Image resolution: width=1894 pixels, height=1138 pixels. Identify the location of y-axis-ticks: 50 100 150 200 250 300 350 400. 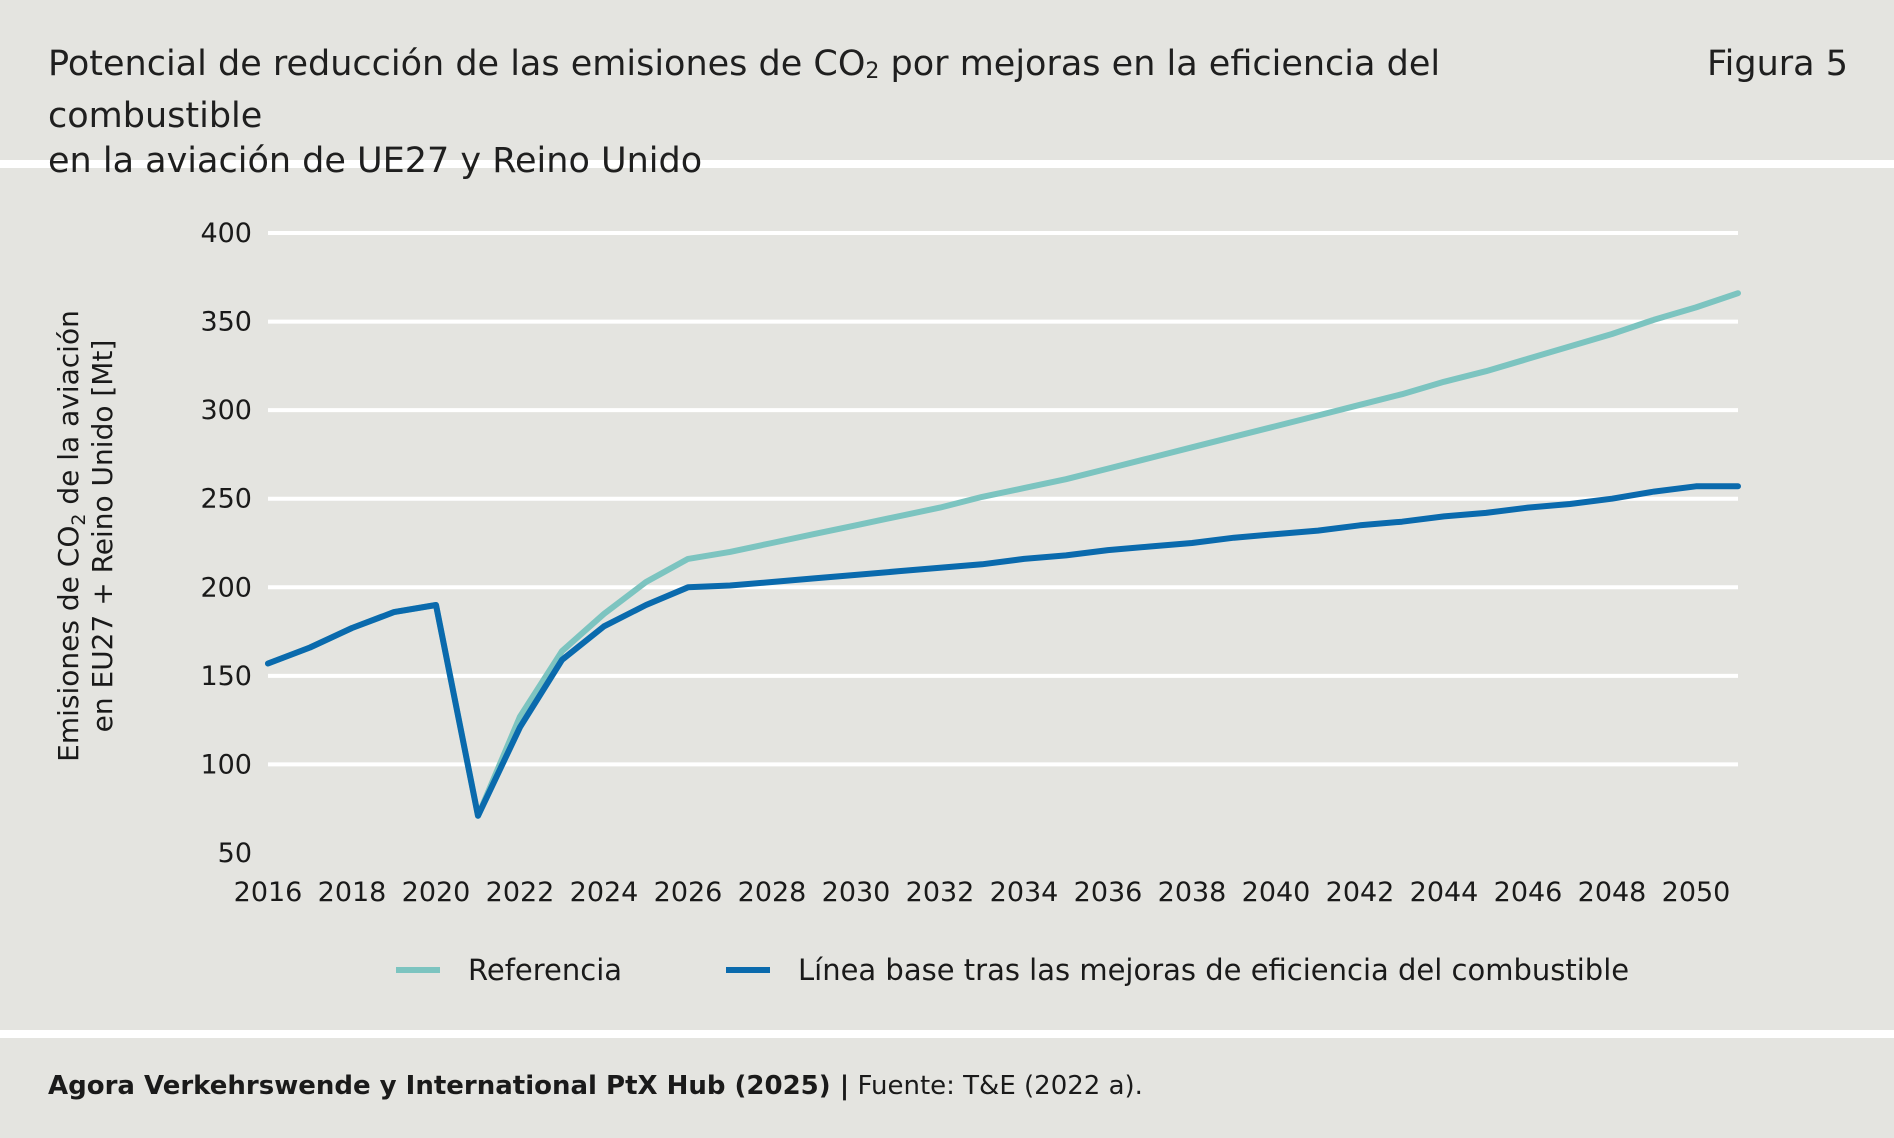
(226, 543).